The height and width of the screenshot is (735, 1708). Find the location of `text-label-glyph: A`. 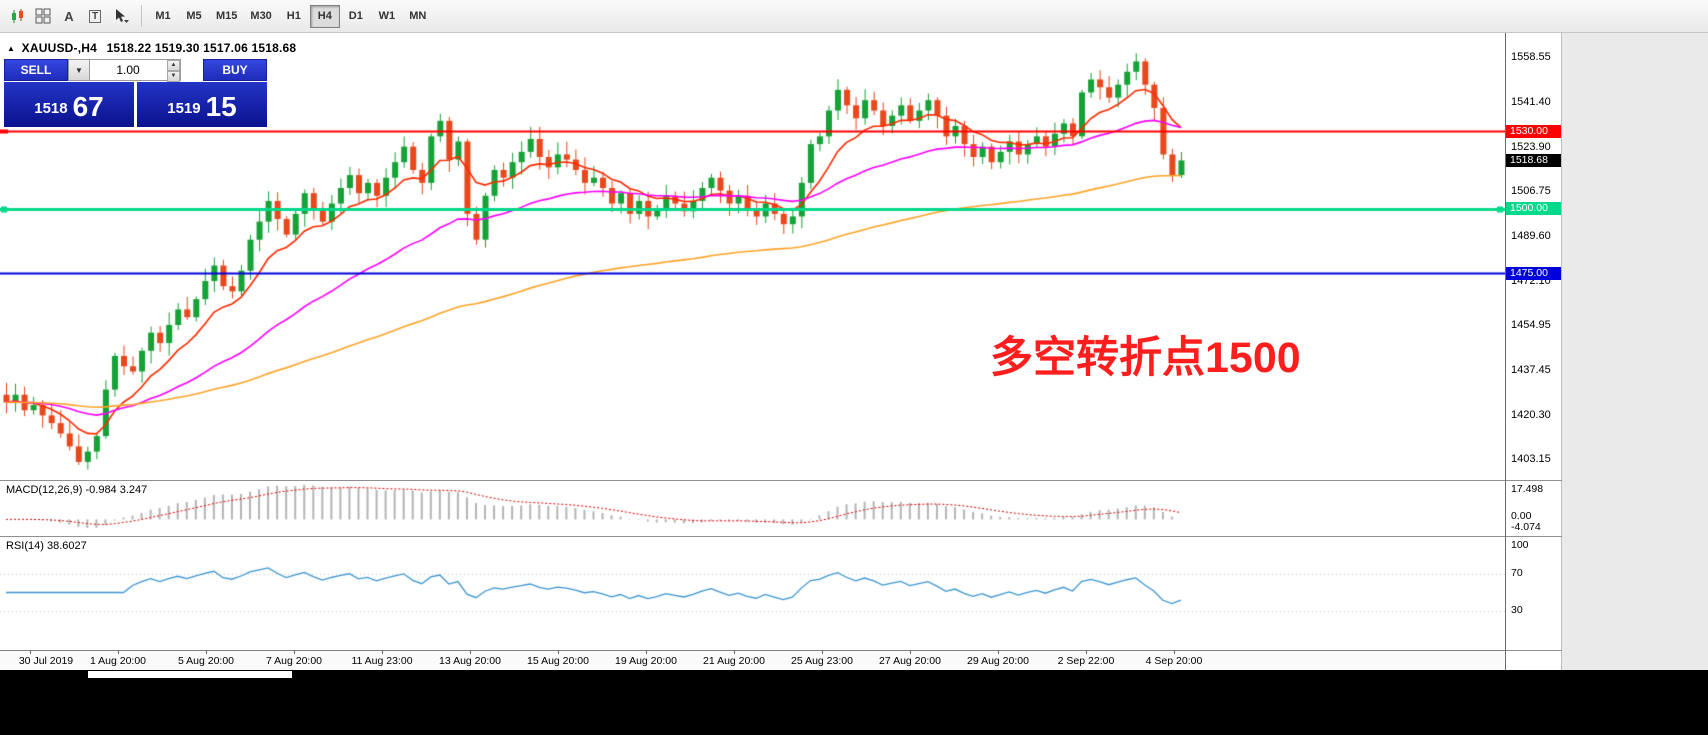

text-label-glyph: A is located at coordinates (69, 16).